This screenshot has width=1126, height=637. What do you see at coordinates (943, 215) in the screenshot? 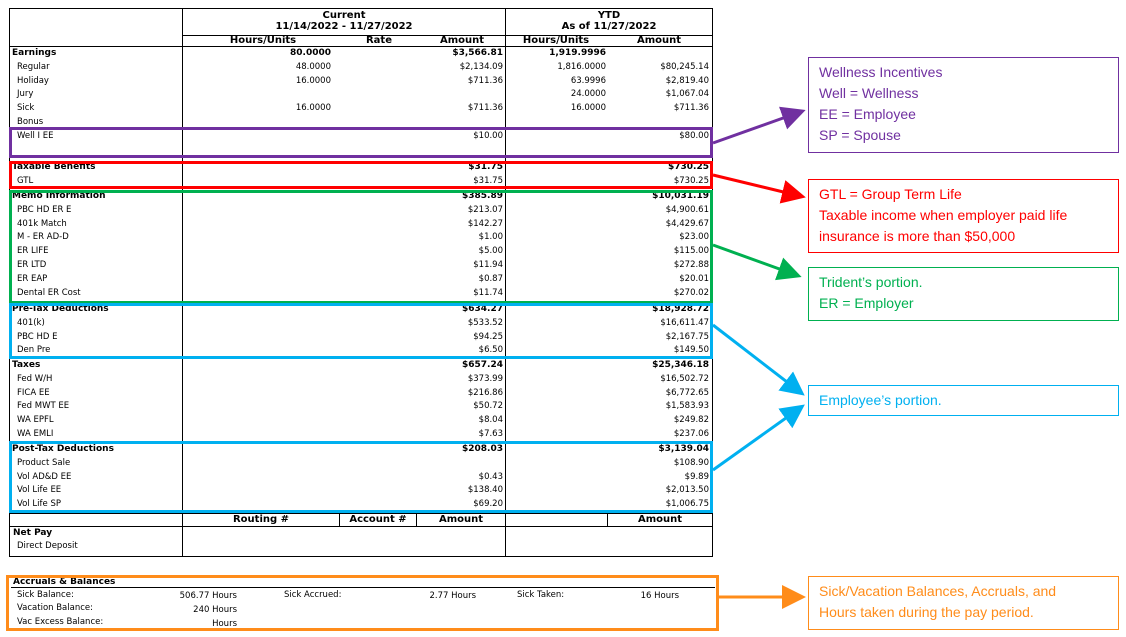
I see `note-gtl-line-2: Taxable income when employer paid life` at bounding box center [943, 215].